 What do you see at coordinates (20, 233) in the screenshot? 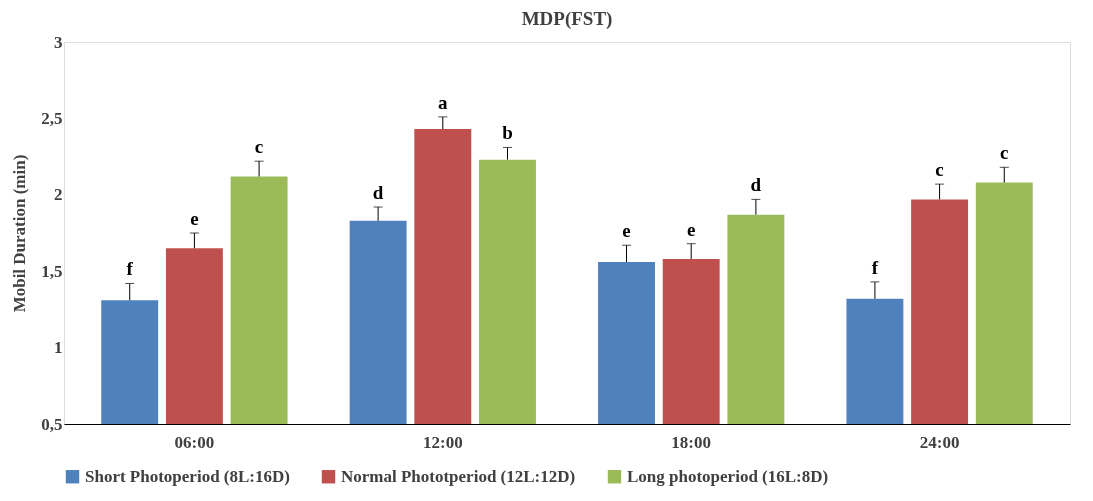
I see `y-axis-title: Mobil Duration (min)` at bounding box center [20, 233].